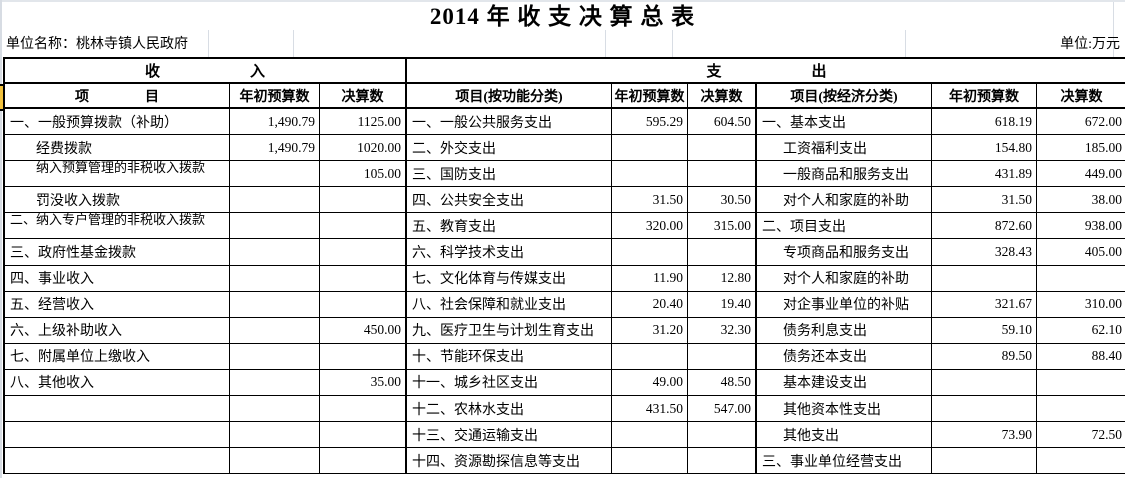  I want to click on col-header-economic-budget: 年初预算数, so click(984, 96).